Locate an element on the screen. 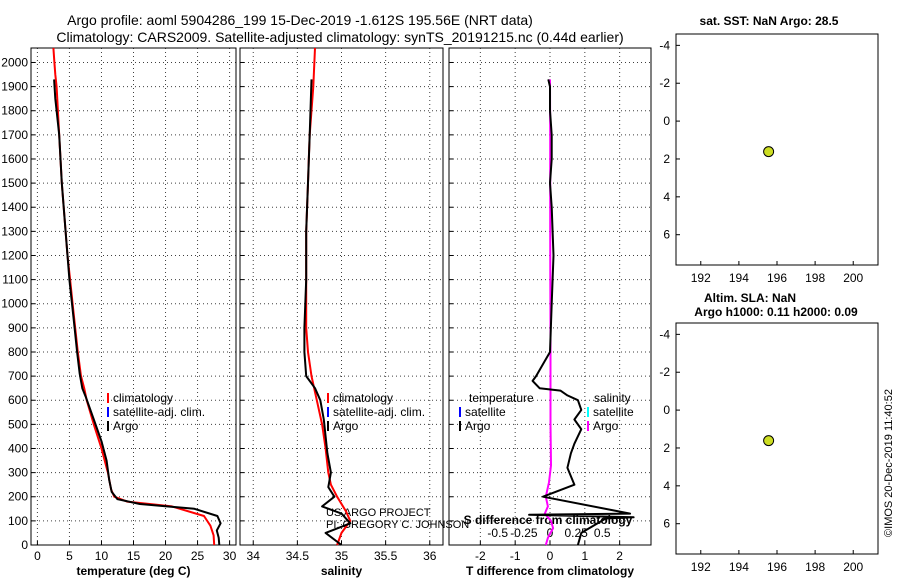  depth-tick-label: 200 is located at coordinates (18, 497).